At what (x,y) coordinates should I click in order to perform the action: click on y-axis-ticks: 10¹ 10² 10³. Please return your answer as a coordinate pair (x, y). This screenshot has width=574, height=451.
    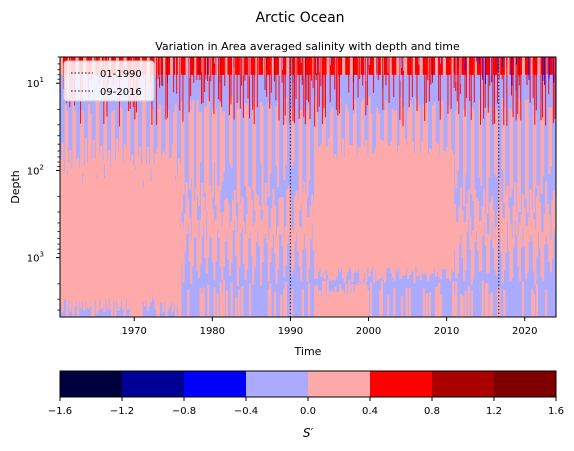
    Looking at the image, I should click on (43, 183).